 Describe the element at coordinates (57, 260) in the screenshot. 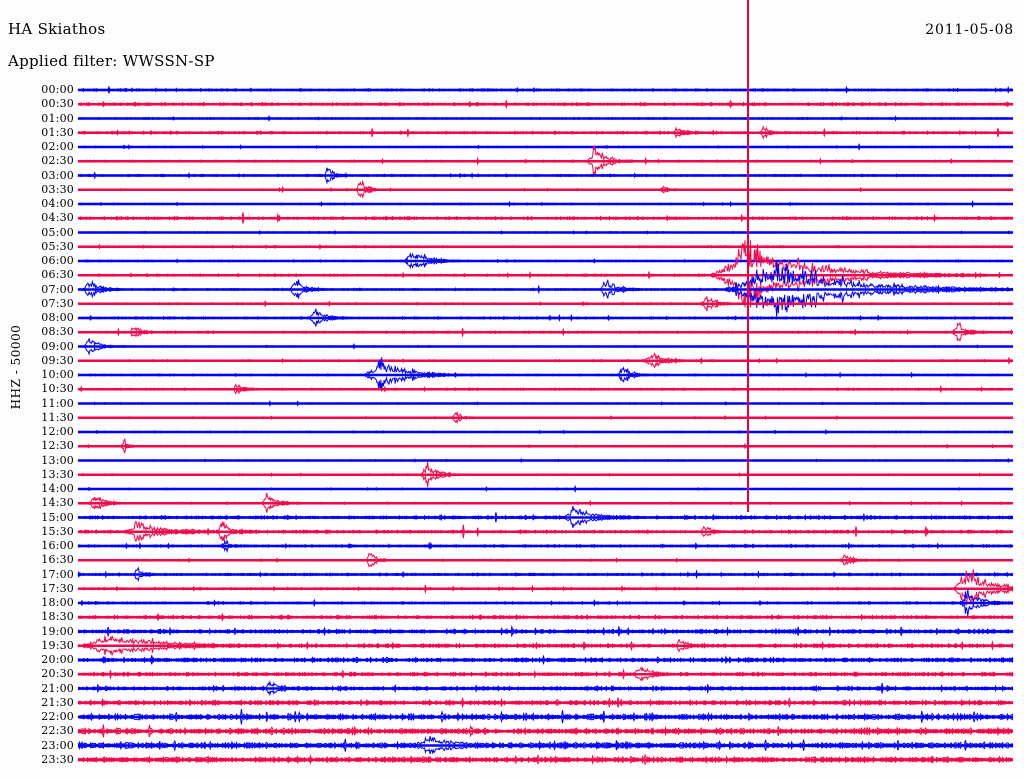

I see `time-label: 06:00` at that location.